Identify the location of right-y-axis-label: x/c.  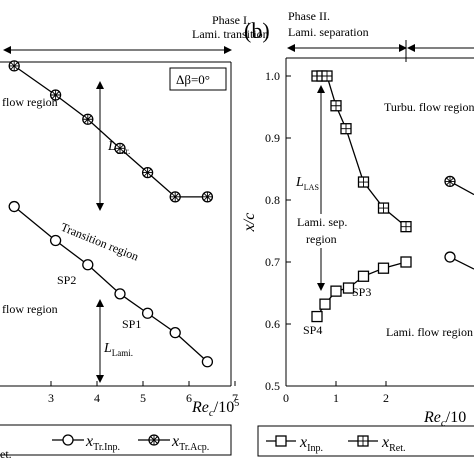
(249, 223).